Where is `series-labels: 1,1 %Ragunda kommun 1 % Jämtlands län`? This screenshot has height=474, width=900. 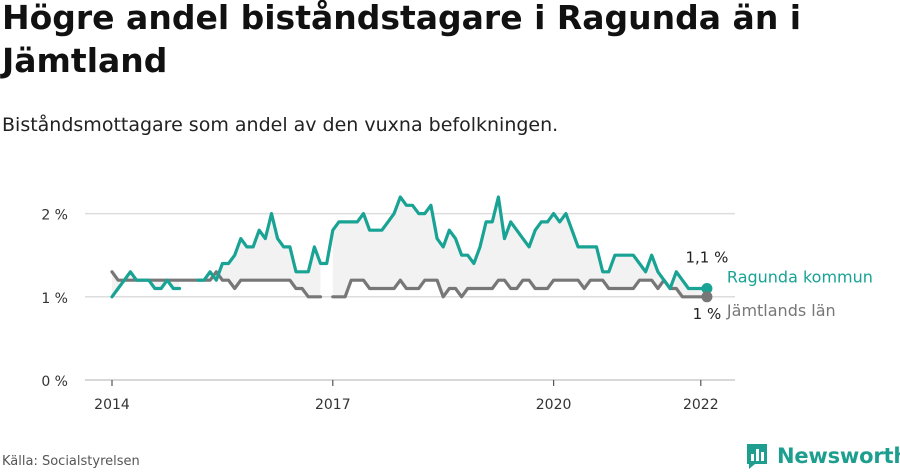 series-labels: 1,1 %Ragunda kommun 1 % Jämtlands län is located at coordinates (778, 285).